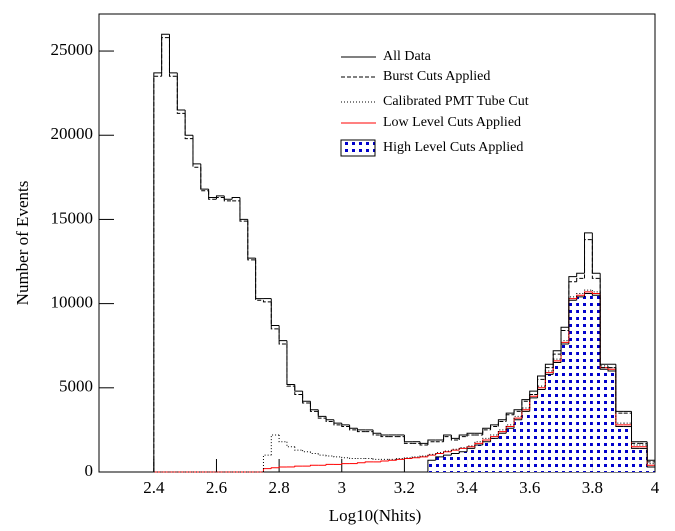 The image size is (675, 531). I want to click on x-tick-label: 3.2, so click(404, 487).